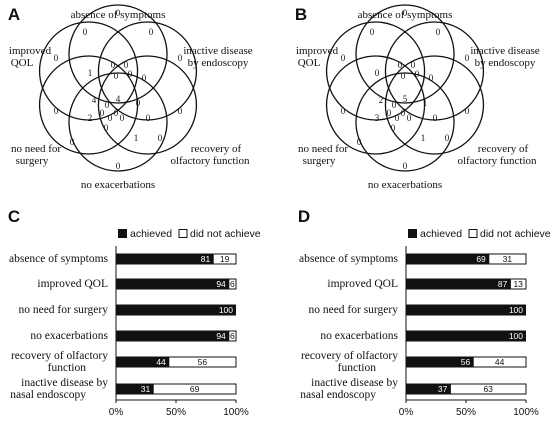  I want to click on data-label-achieved: 37, so click(443, 389).